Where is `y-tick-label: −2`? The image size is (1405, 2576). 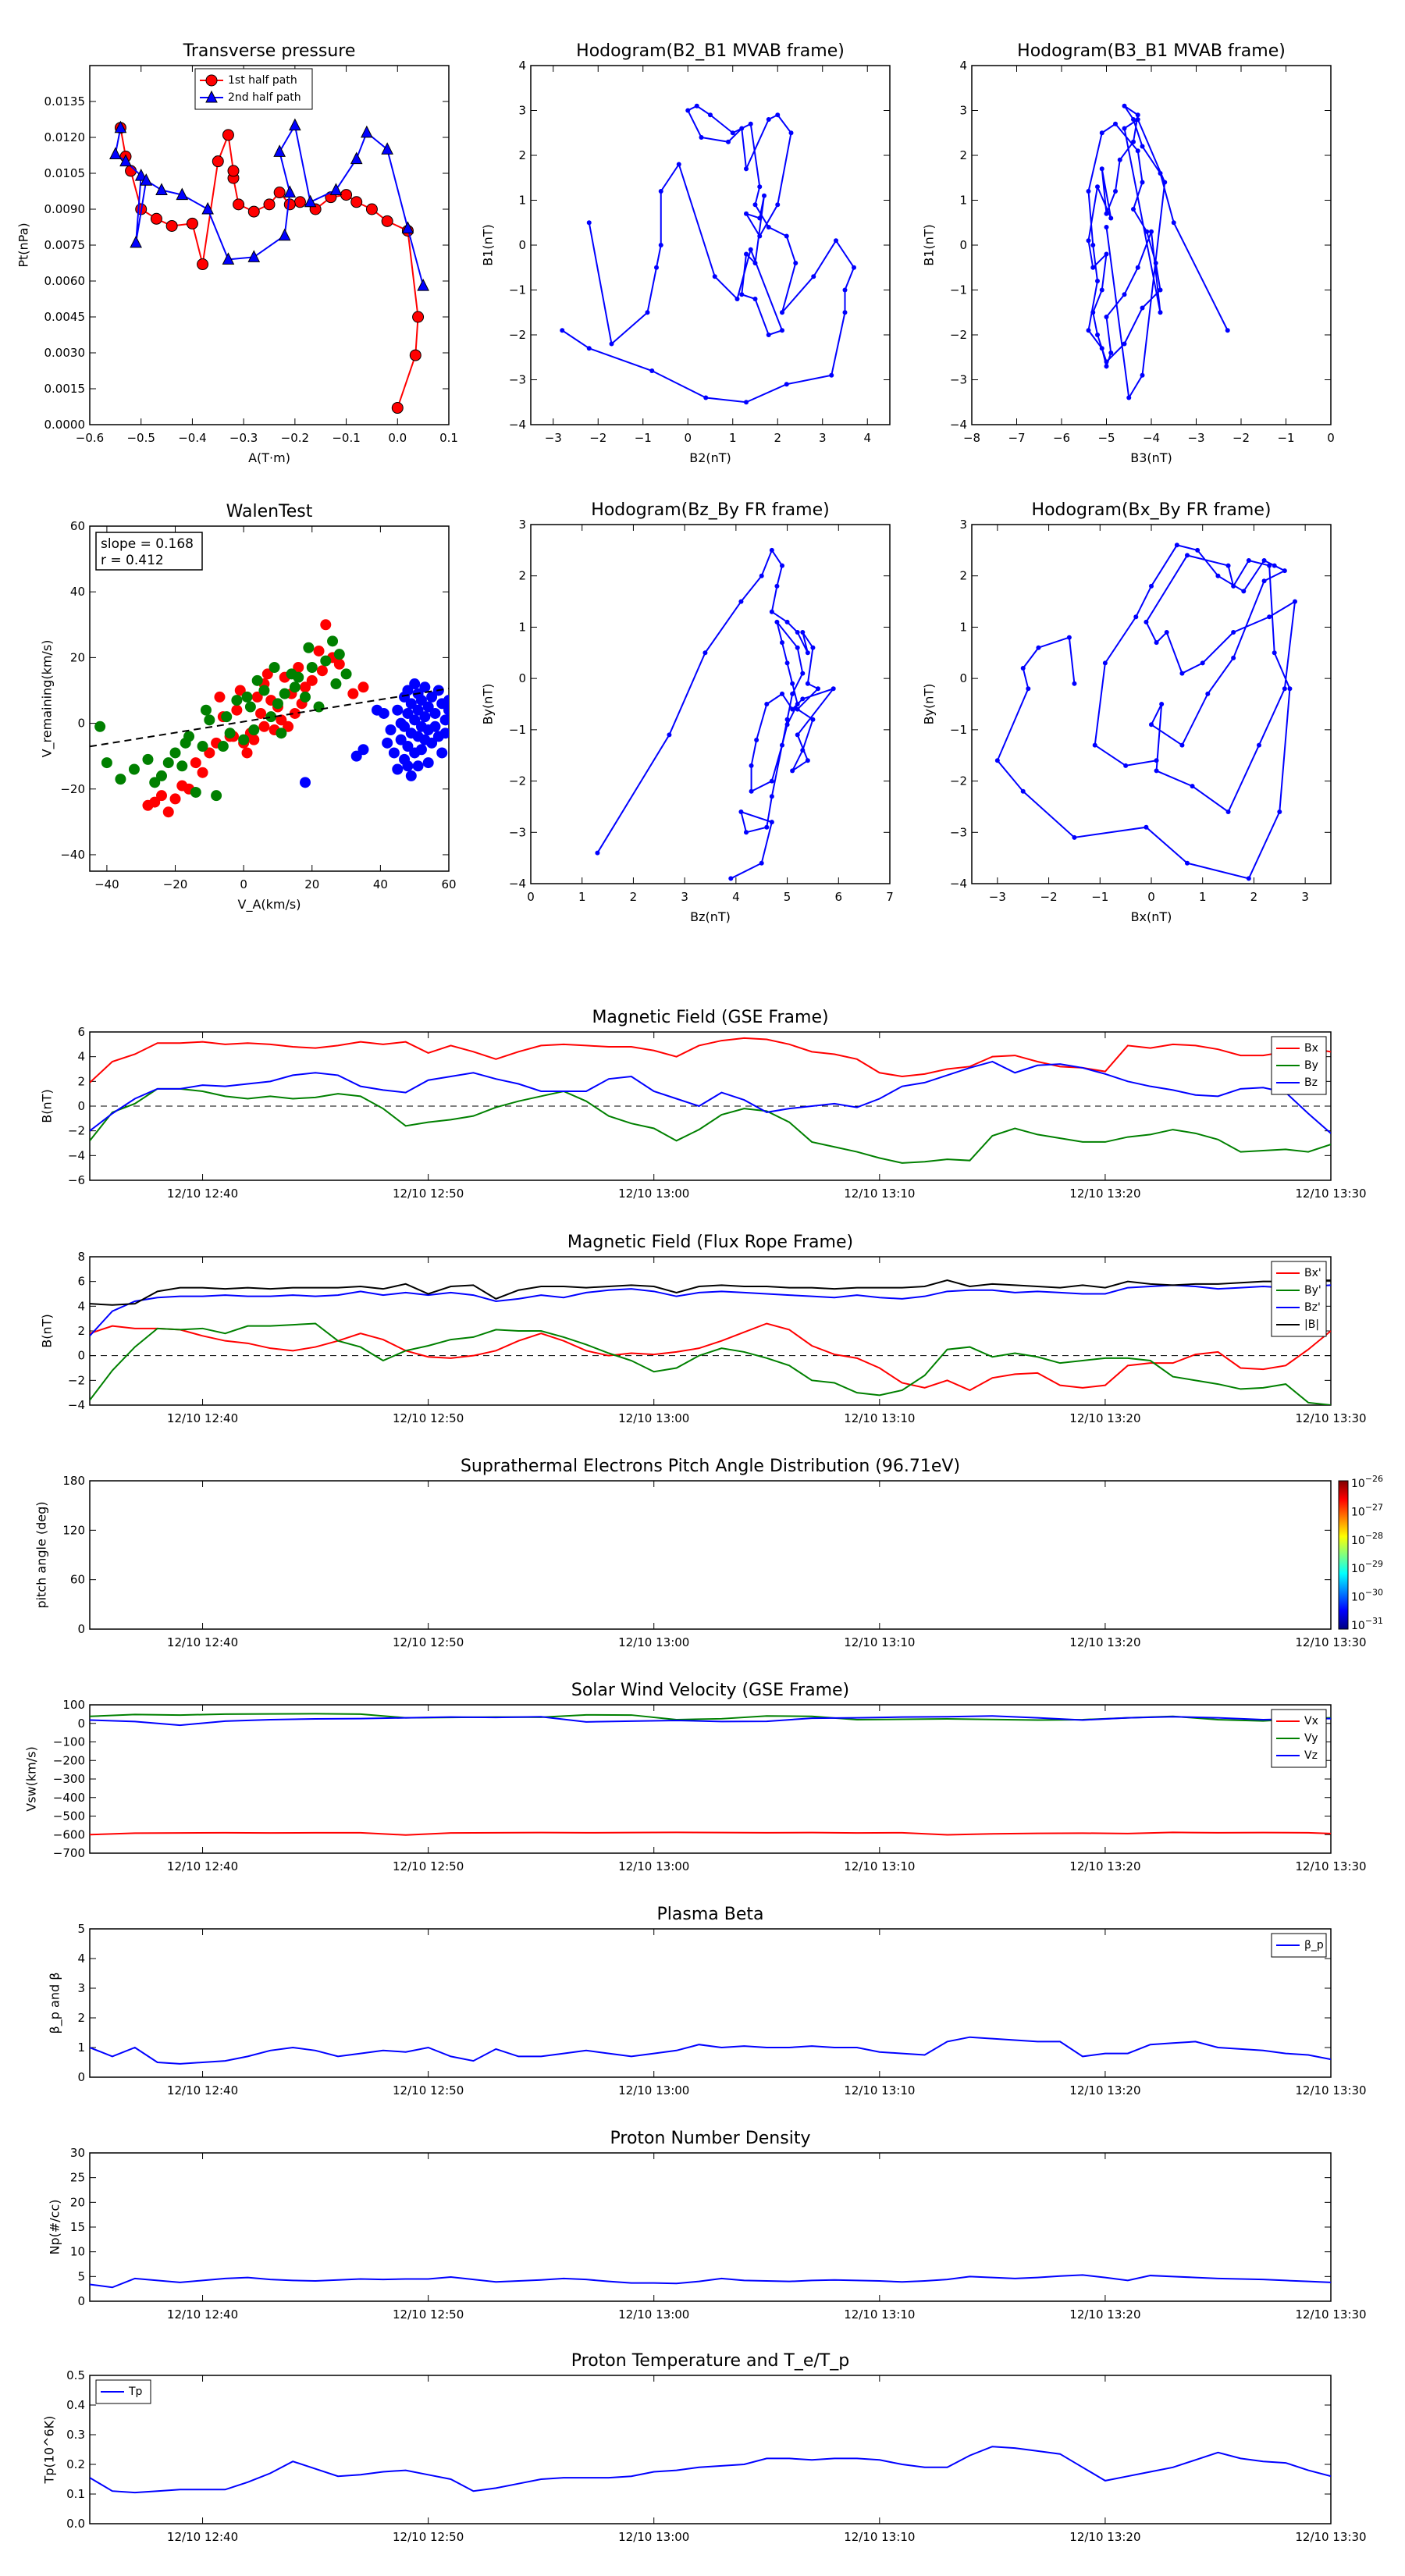 y-tick-label: −2 is located at coordinates (76, 1131).